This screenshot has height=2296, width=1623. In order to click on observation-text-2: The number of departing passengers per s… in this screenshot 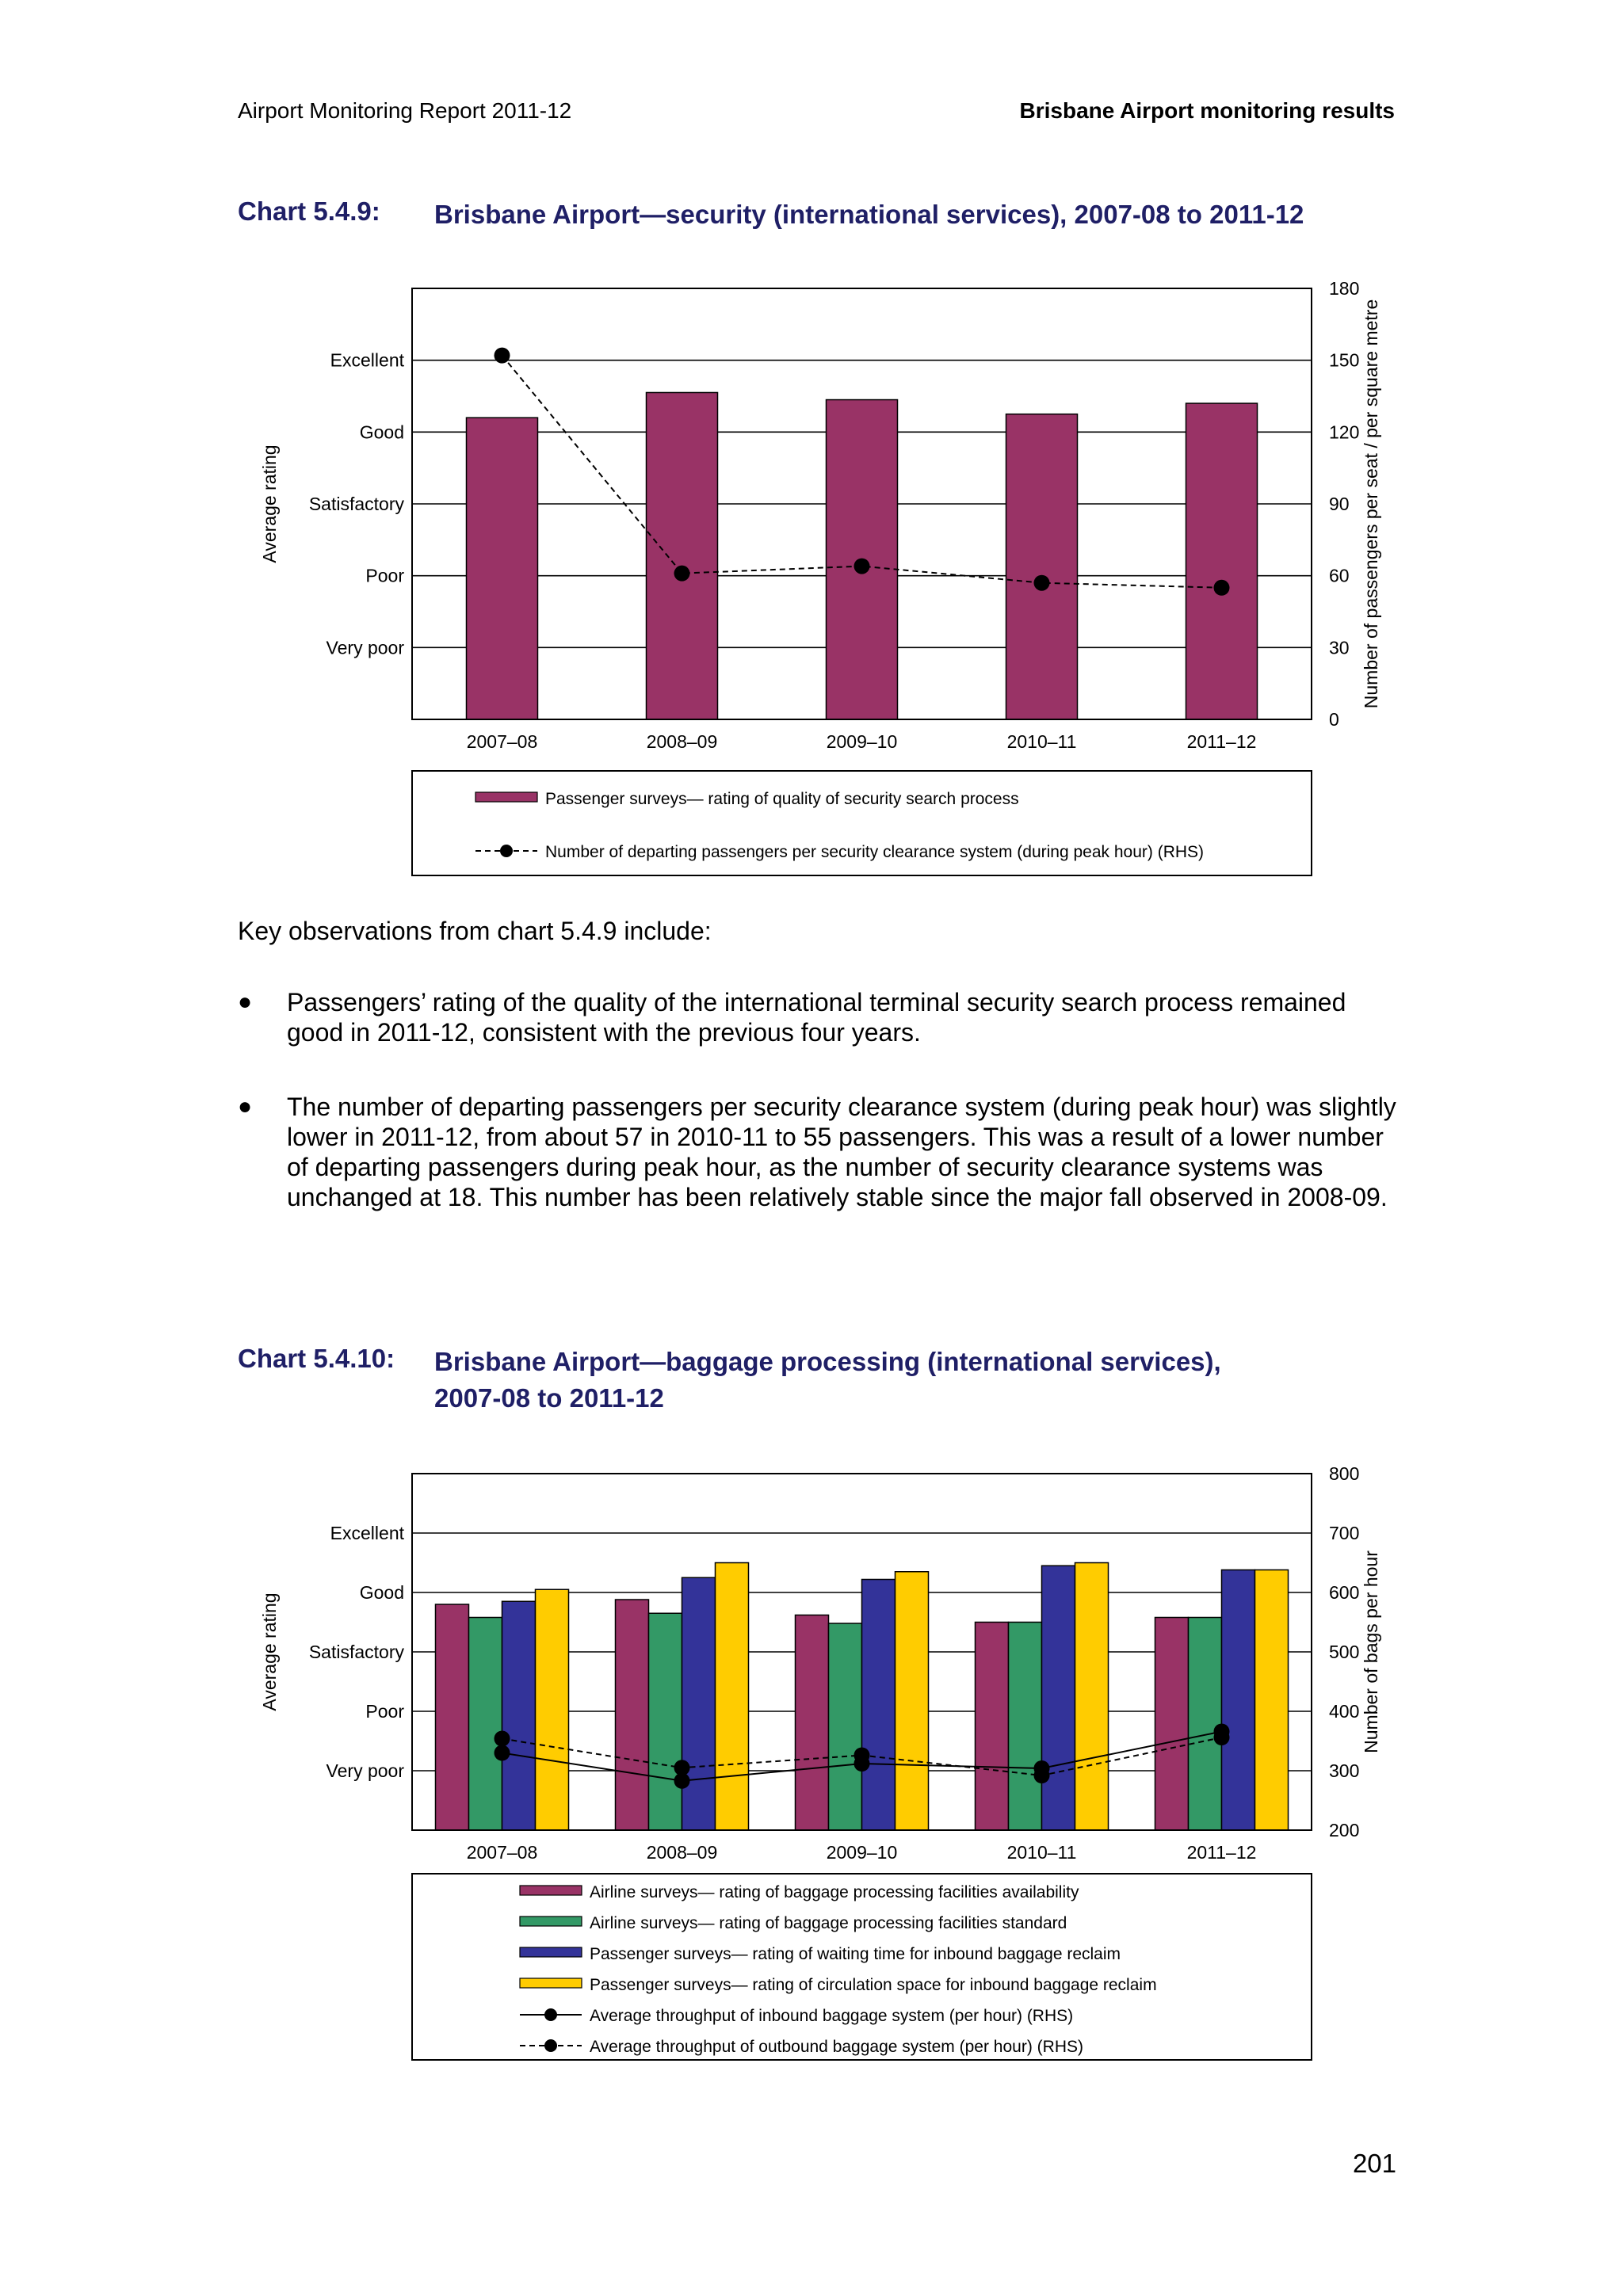, I will do `click(841, 1152)`.